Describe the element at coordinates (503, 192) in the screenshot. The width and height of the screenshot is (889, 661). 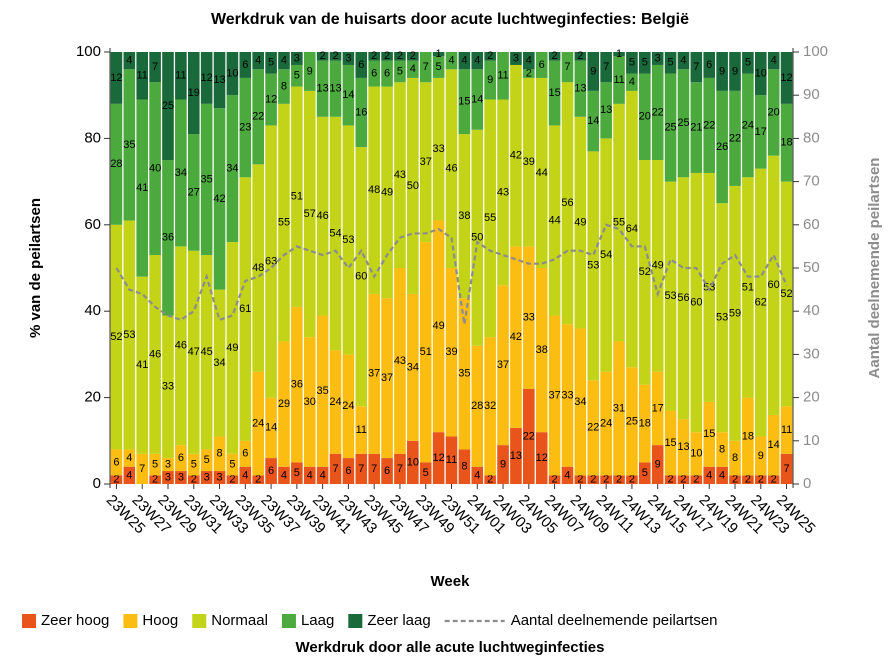
I see `data-label: 43` at that location.